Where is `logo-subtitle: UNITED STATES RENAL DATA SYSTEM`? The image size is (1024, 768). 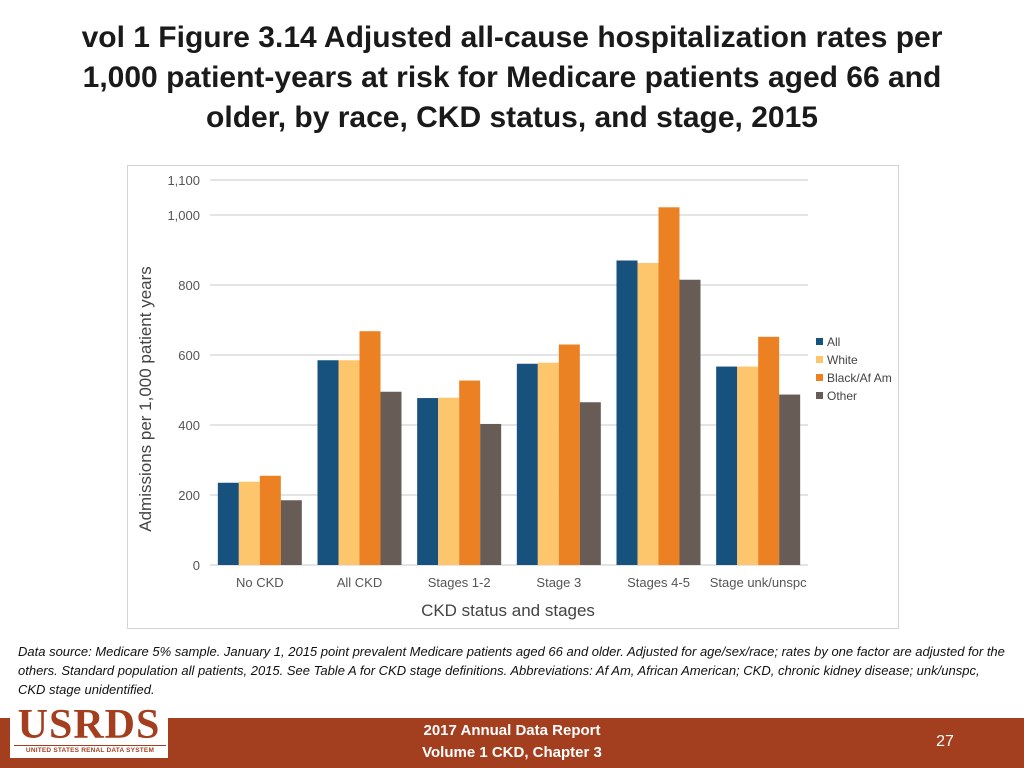
logo-subtitle: UNITED STATES RENAL DATA SYSTEM is located at coordinates (90, 749).